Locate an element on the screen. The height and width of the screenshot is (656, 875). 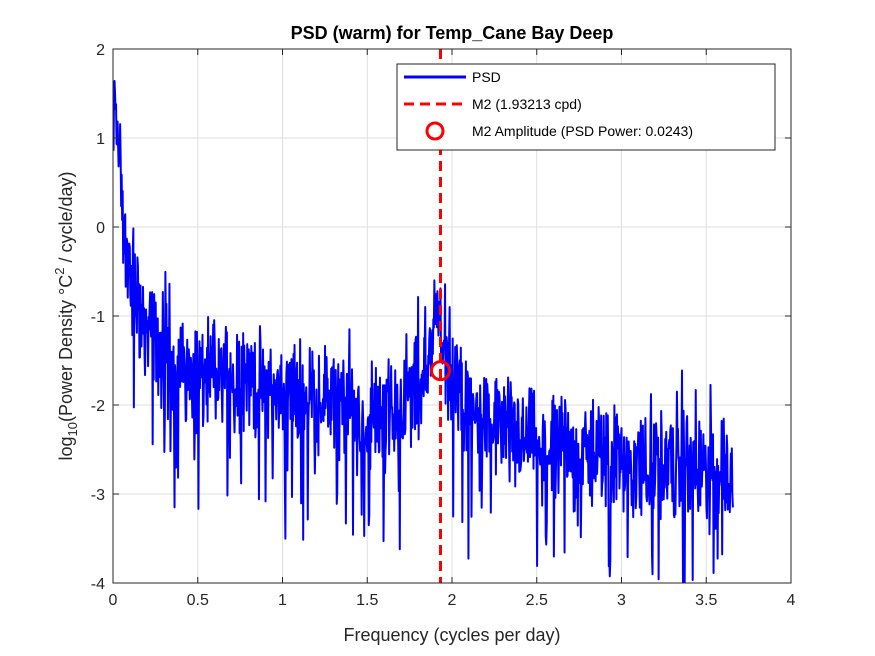
x-tick-label: 3.5 is located at coordinates (706, 600).